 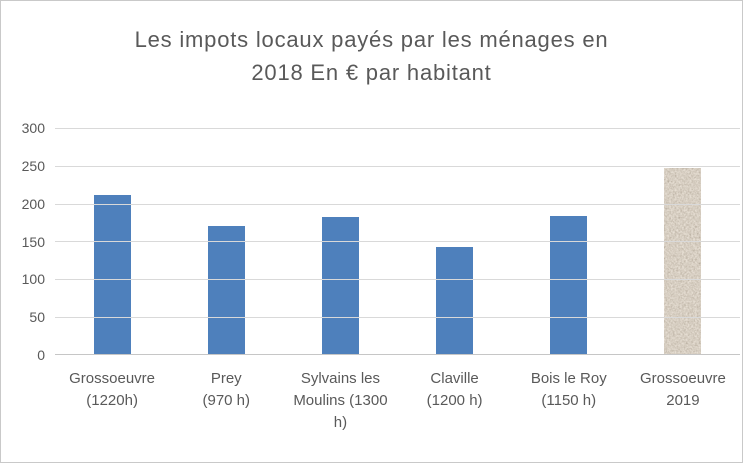 I want to click on y-axis-tick-label: 250, so click(x=33, y=165).